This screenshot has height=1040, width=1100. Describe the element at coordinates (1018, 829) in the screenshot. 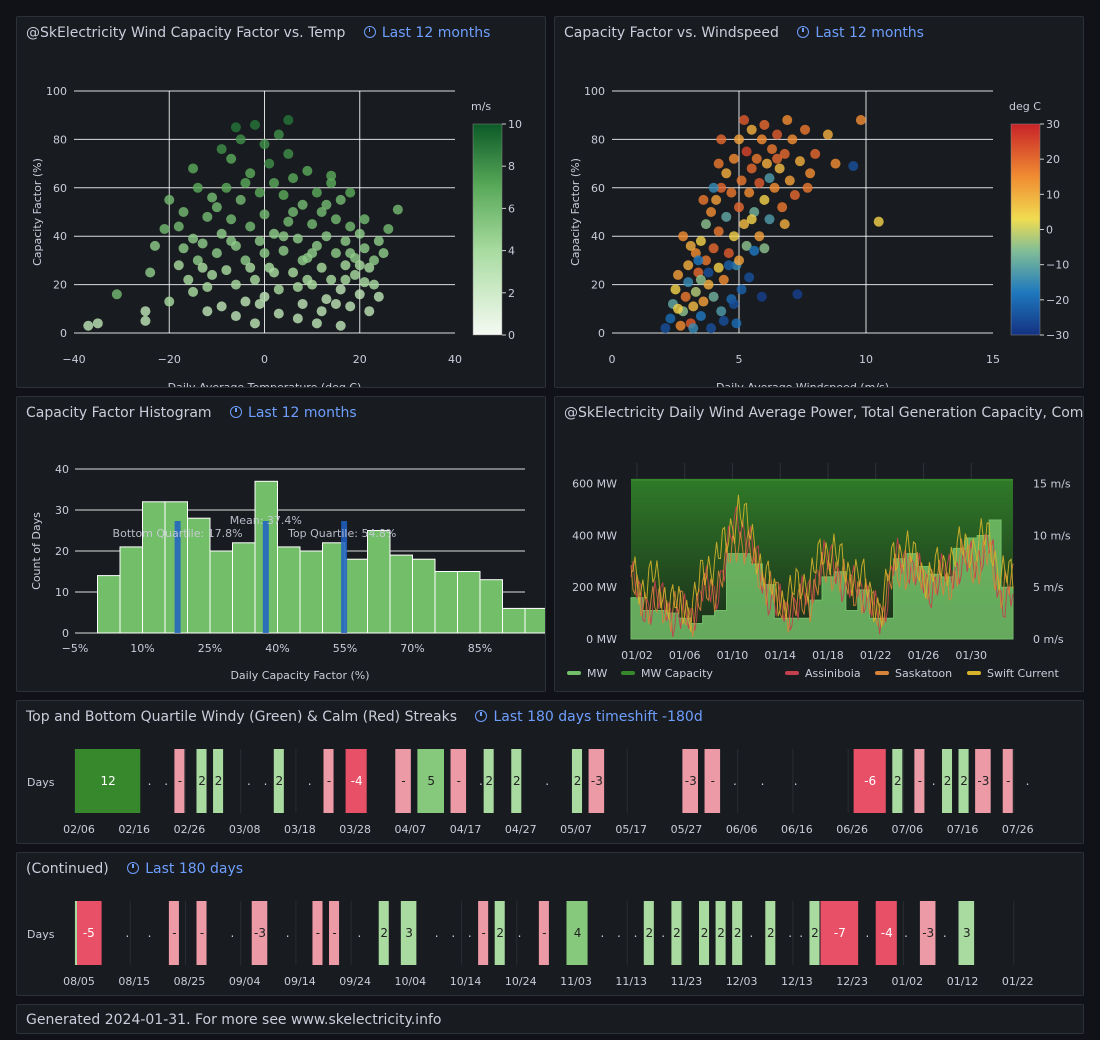

I see `x-tick-label: 07/26` at that location.